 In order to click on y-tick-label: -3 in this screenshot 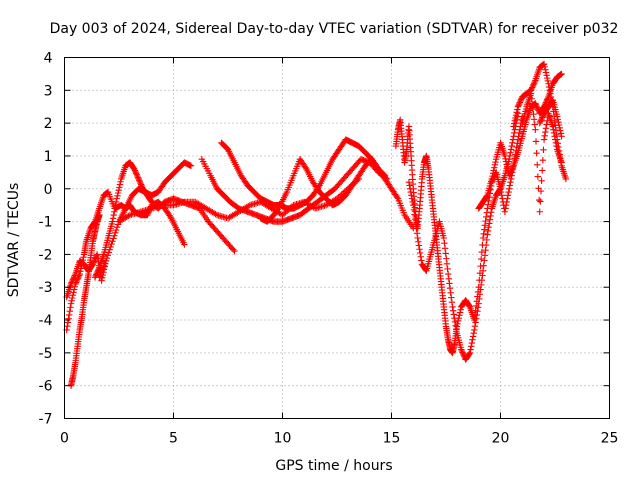, I will do `click(46, 288)`.